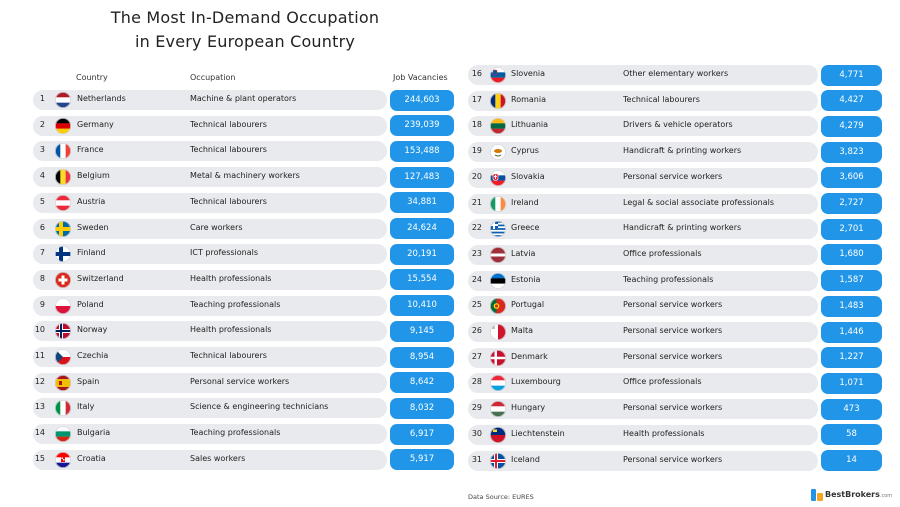 The height and width of the screenshot is (507, 900). Describe the element at coordinates (886, 496) in the screenshot. I see `logo-suffix: .com` at that location.